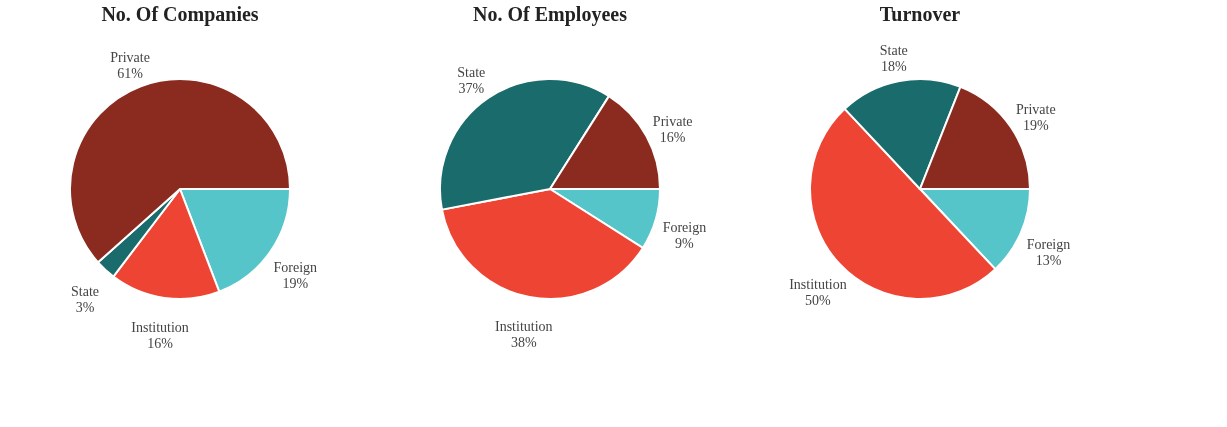  What do you see at coordinates (85, 307) in the screenshot?
I see `data-label: 3%` at bounding box center [85, 307].